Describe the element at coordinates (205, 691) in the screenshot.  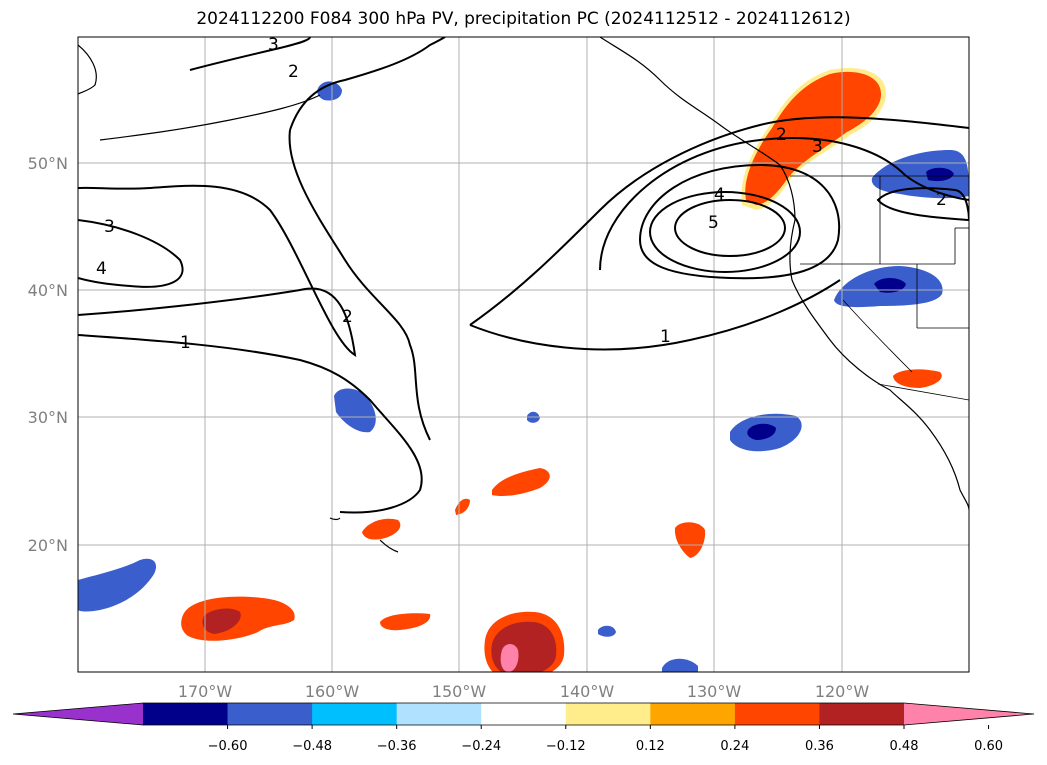
I see `lon-tick-label: 170°W` at that location.